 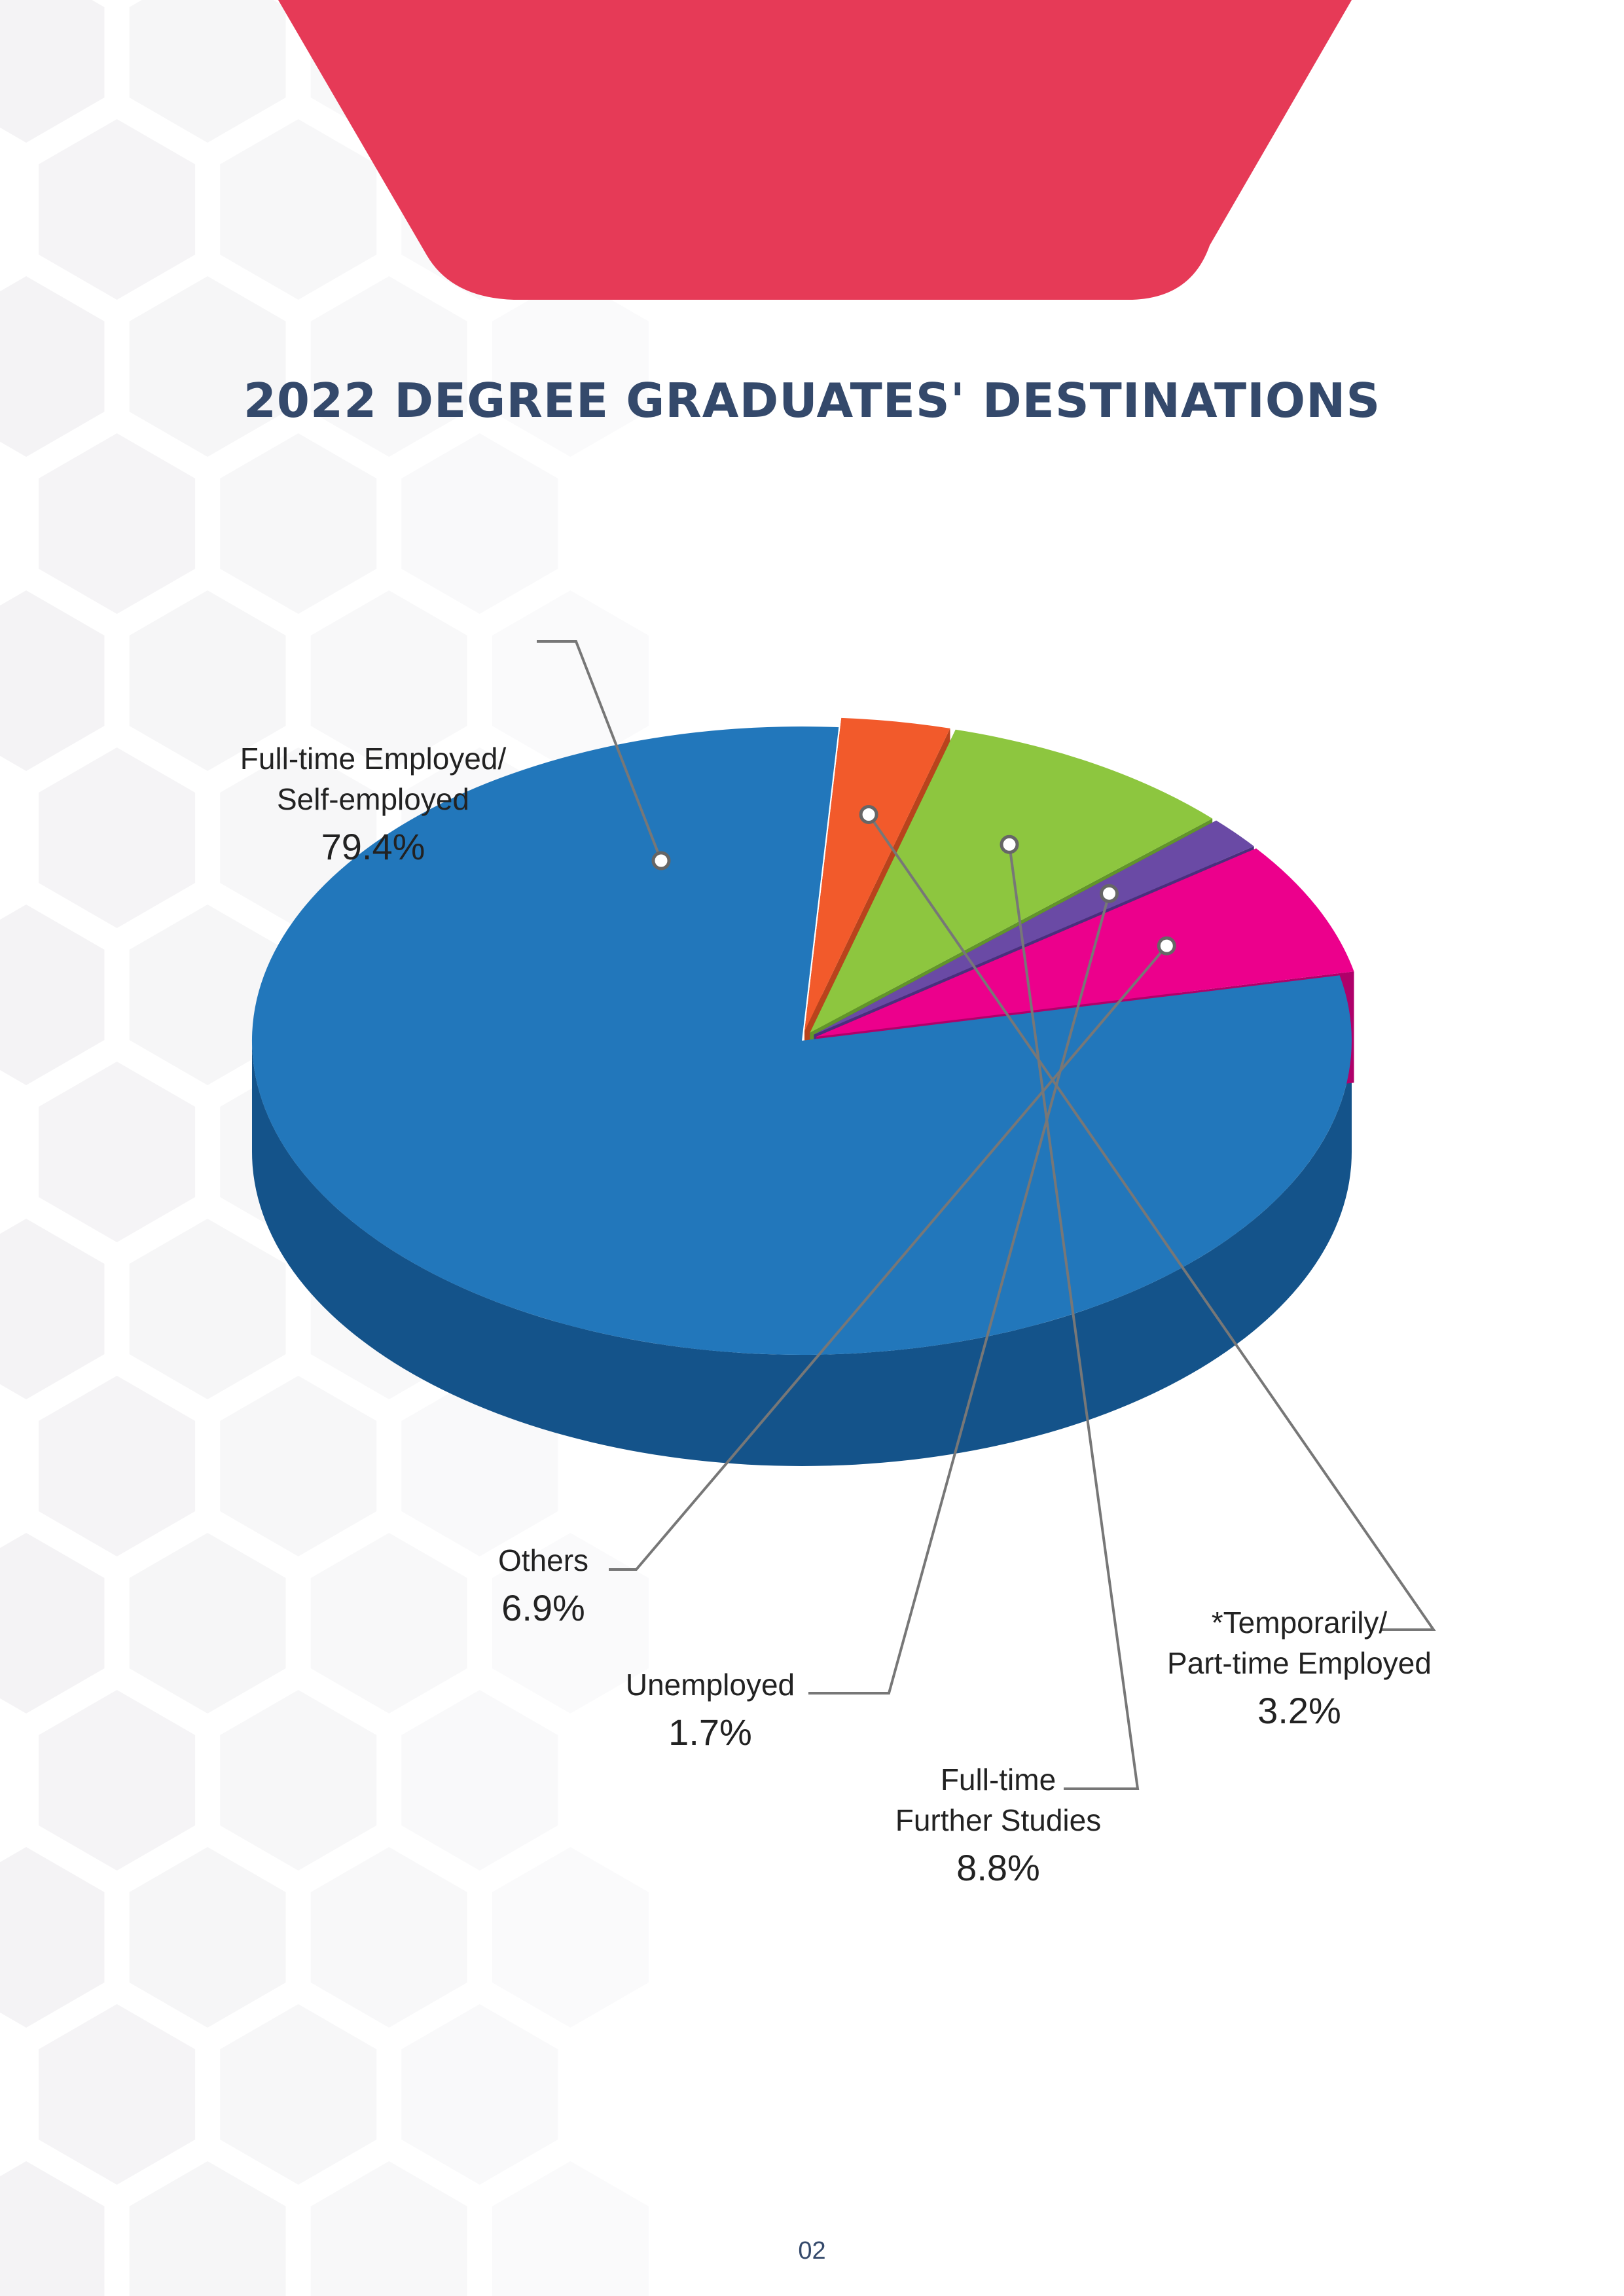 What do you see at coordinates (812, 2251) in the screenshot?
I see `page-number: 02` at bounding box center [812, 2251].